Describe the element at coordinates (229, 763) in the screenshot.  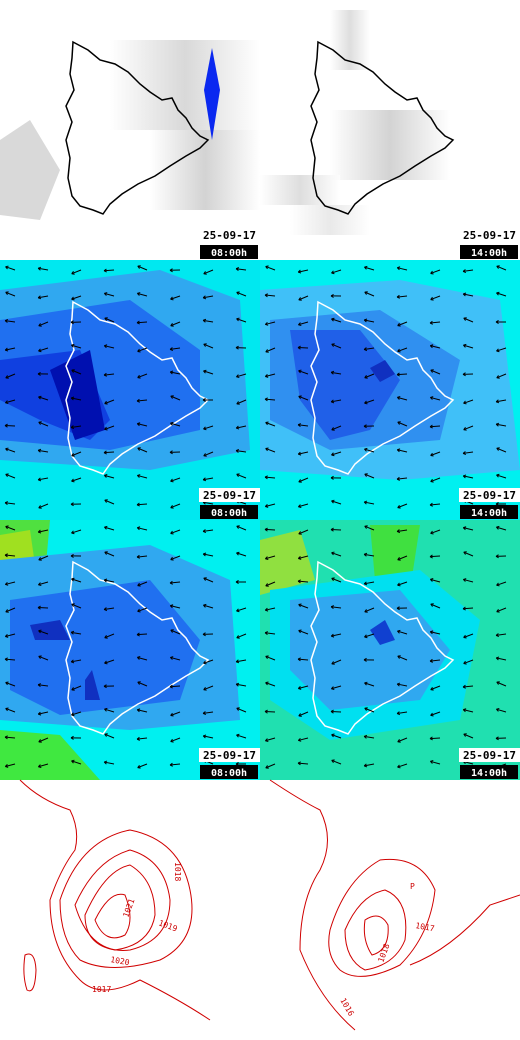
I see `timestamp: 25-09-17 08:00h` at that location.